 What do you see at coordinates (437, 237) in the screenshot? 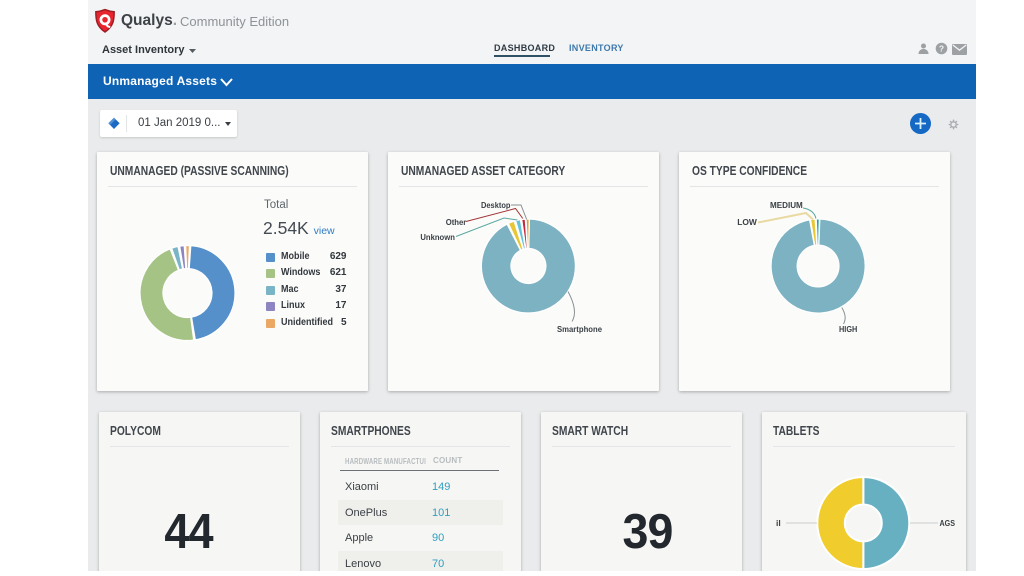
I see `svg-text: Unknown` at bounding box center [437, 237].